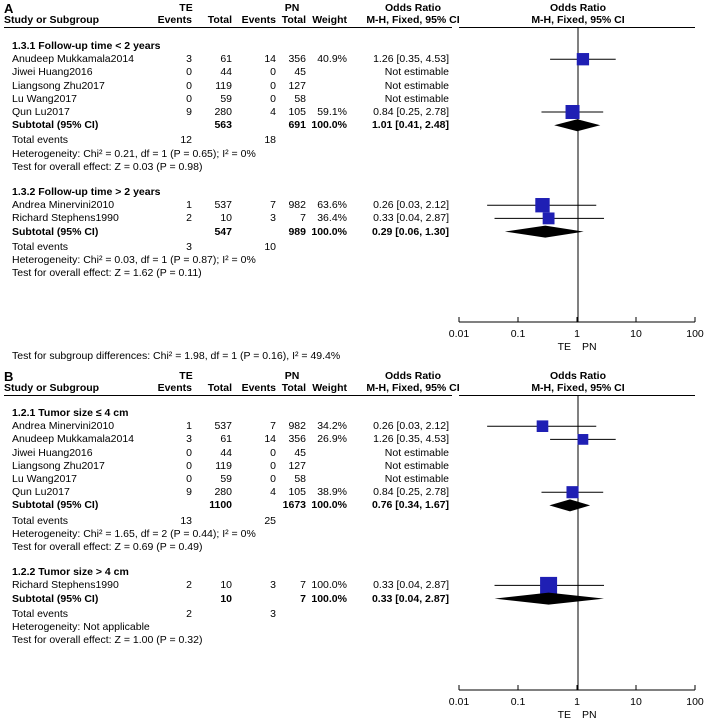 Image resolution: width=708 pixels, height=721 pixels. What do you see at coordinates (564, 347) in the screenshot?
I see `favours-te-label: TE` at bounding box center [564, 347].